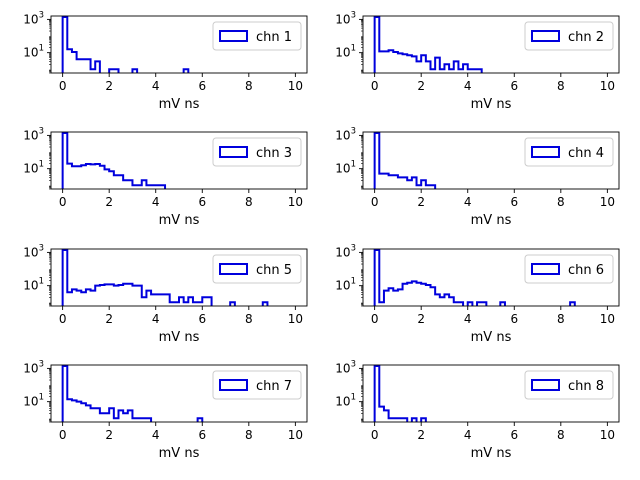  I want to click on legend-label: chn 8, so click(586, 386).